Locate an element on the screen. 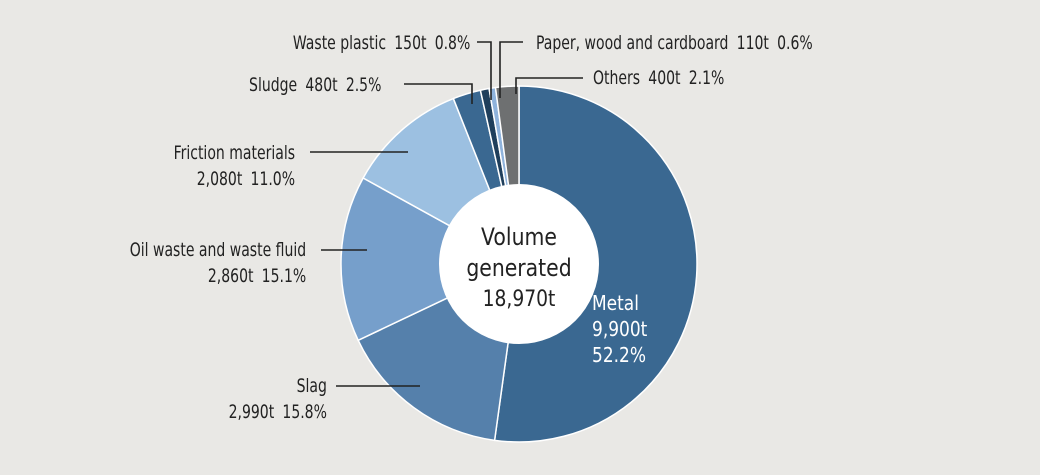  label-name: Others is located at coordinates (617, 78).